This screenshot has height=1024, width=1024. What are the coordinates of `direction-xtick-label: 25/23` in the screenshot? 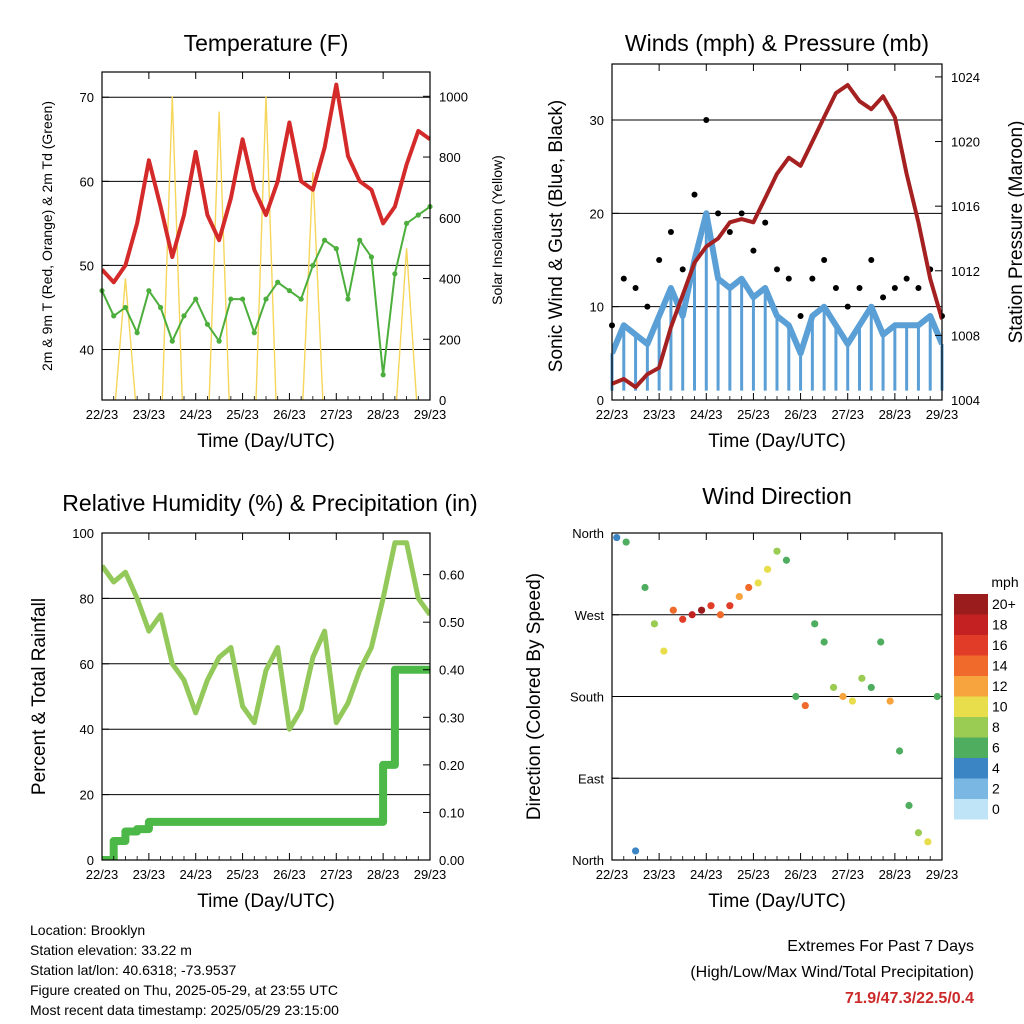 It's located at (753, 874).